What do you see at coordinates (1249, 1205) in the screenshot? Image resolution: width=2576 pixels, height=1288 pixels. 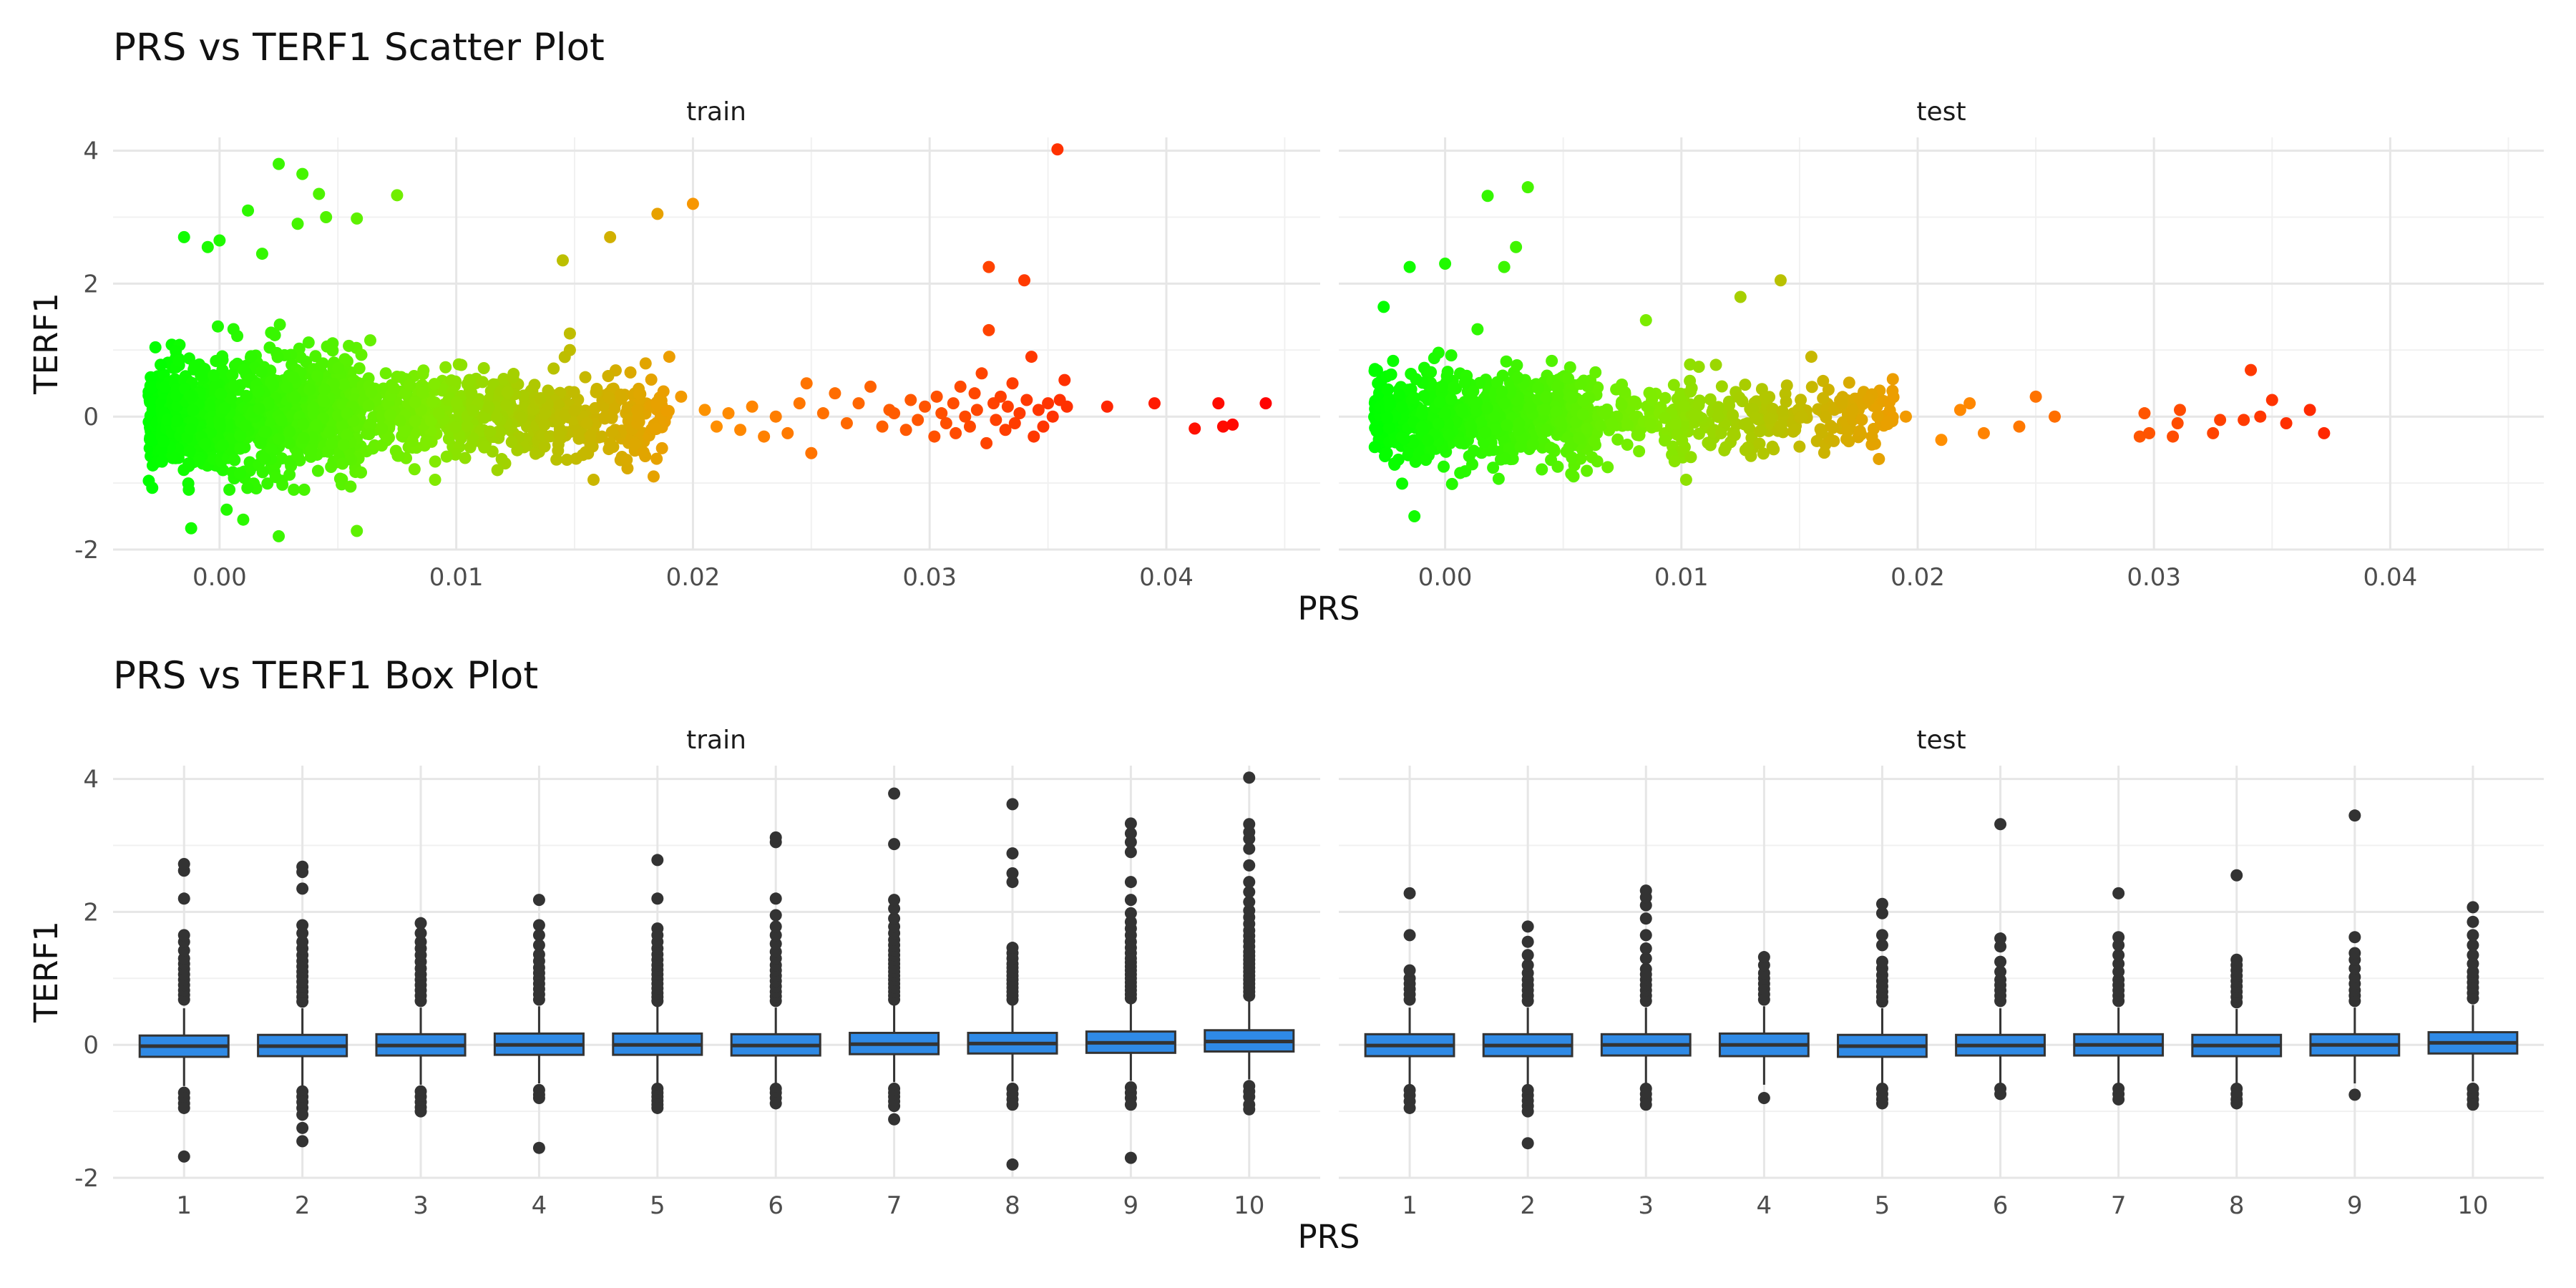 I see `x-tick-label: 10` at bounding box center [1249, 1205].